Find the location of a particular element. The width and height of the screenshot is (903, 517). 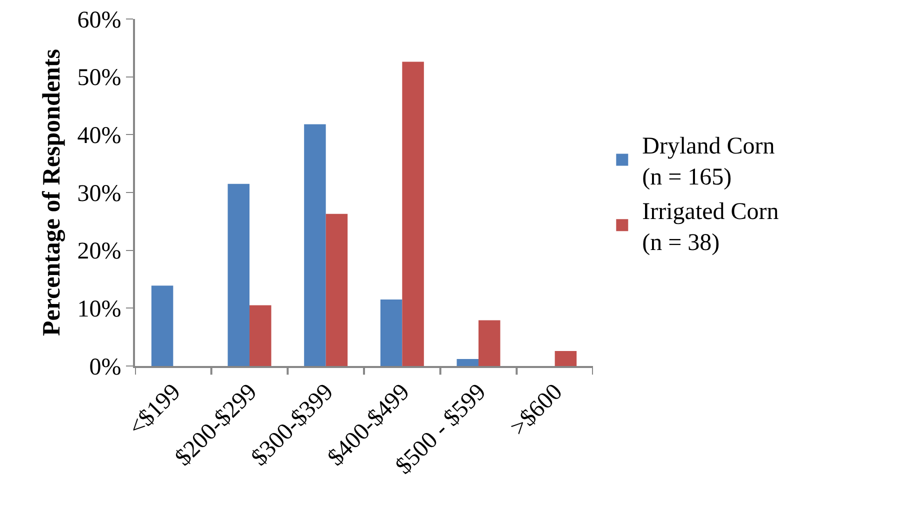

y-tick-label: 60% is located at coordinates (99, 20).